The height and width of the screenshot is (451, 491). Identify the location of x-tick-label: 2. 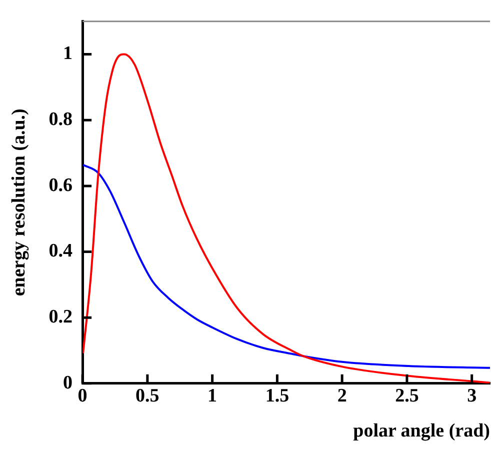
(342, 396).